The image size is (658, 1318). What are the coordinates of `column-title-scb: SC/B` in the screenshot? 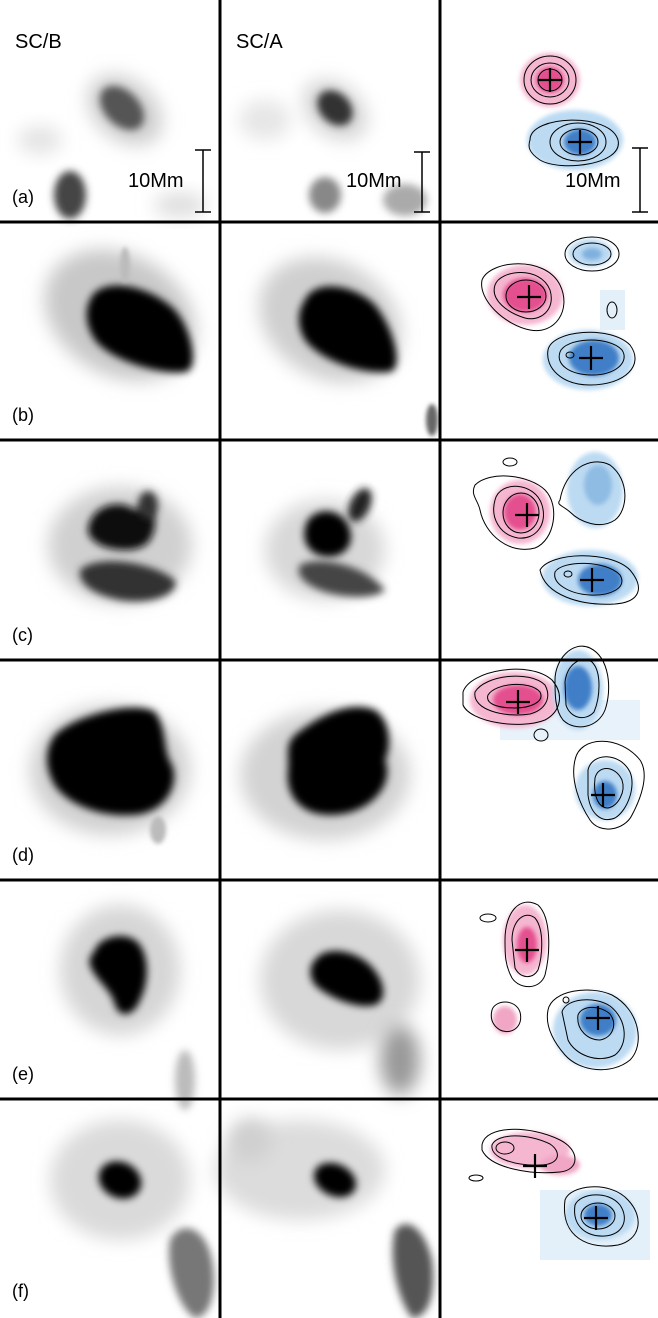 It's located at (38, 42).